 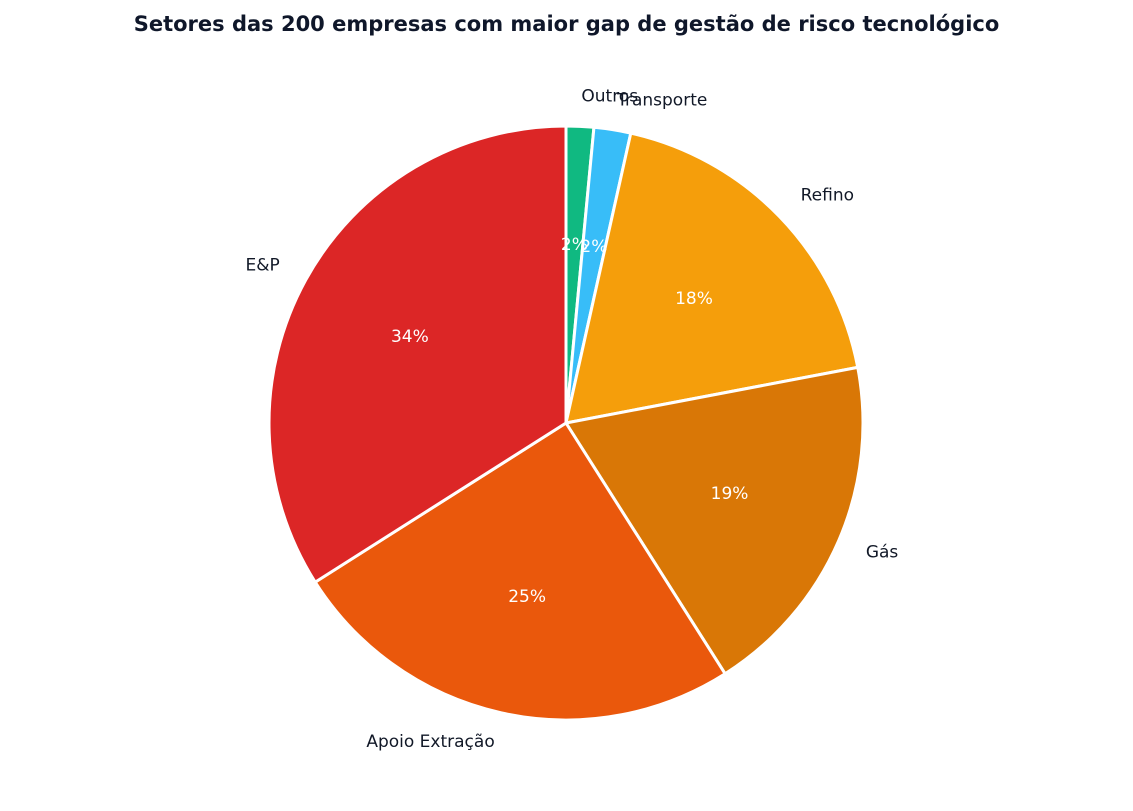 I want to click on pct-label-outros: 2%, so click(x=574, y=245).